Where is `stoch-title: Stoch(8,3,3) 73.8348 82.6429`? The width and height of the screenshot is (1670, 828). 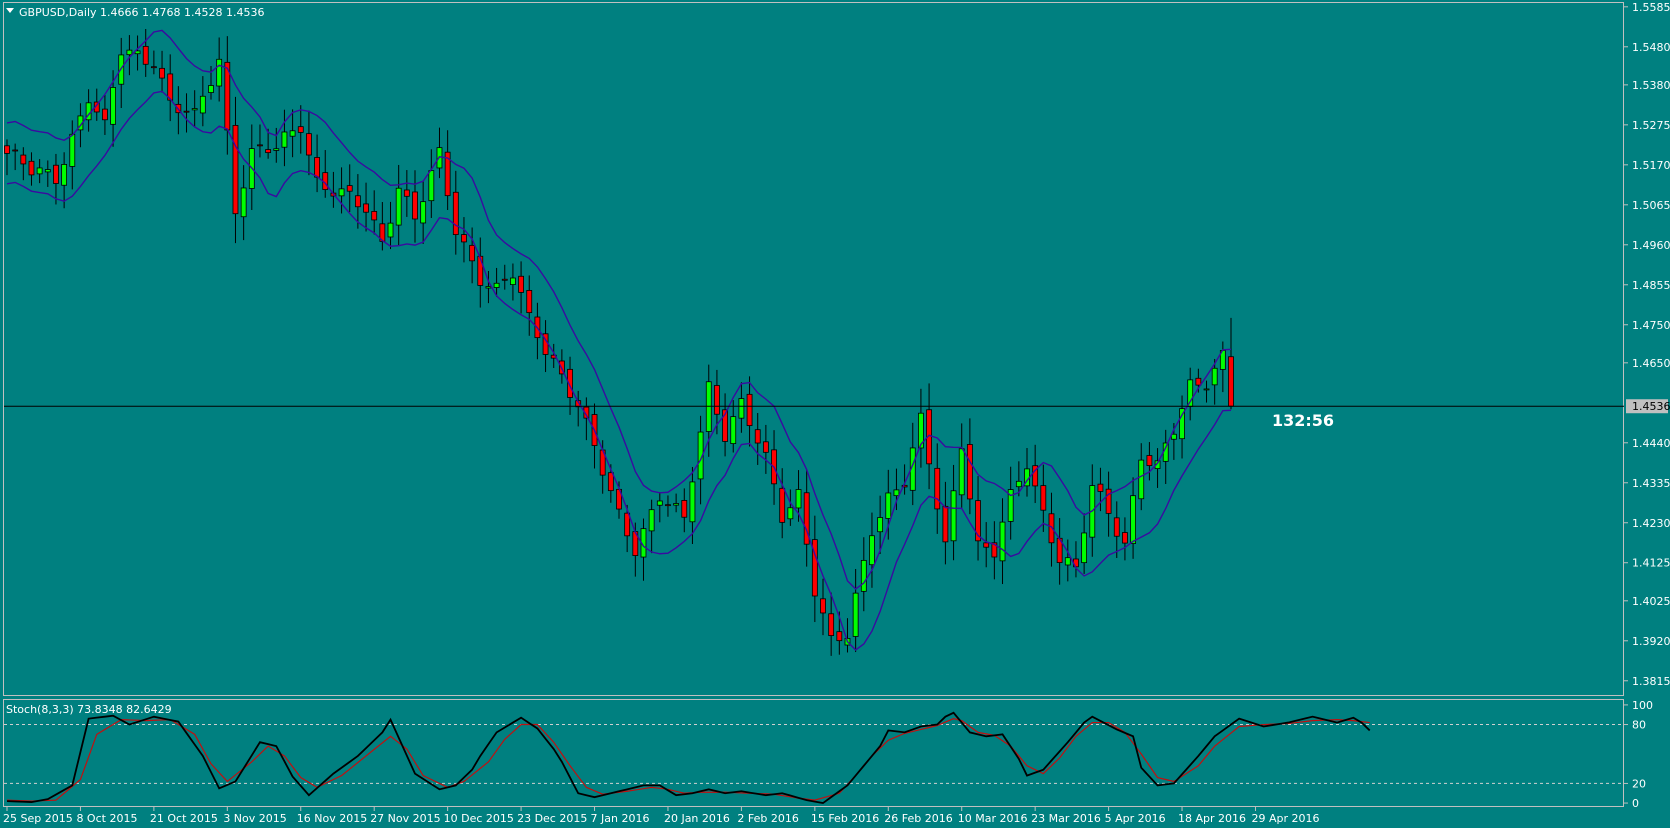
stoch-title: Stoch(8,3,3) 73.8348 82.6429 is located at coordinates (89, 709).